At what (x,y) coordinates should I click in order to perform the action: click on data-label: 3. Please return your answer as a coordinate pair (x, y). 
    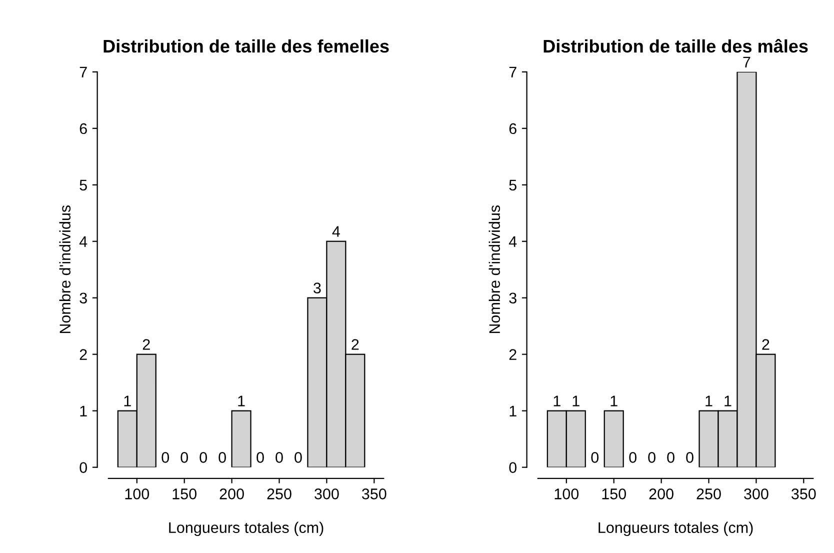
    Looking at the image, I should click on (317, 288).